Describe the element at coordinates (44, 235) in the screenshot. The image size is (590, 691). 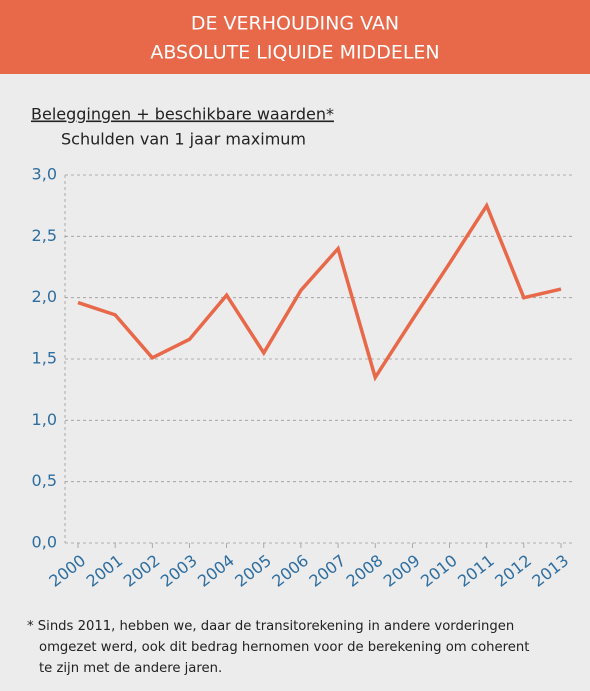
I see `y-tick-label: 2,5` at that location.